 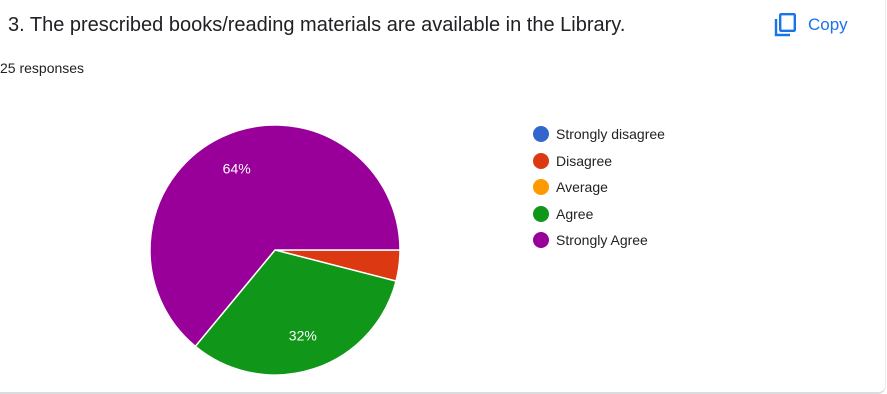 I want to click on legend-label: Strongly Agree, so click(x=602, y=240).